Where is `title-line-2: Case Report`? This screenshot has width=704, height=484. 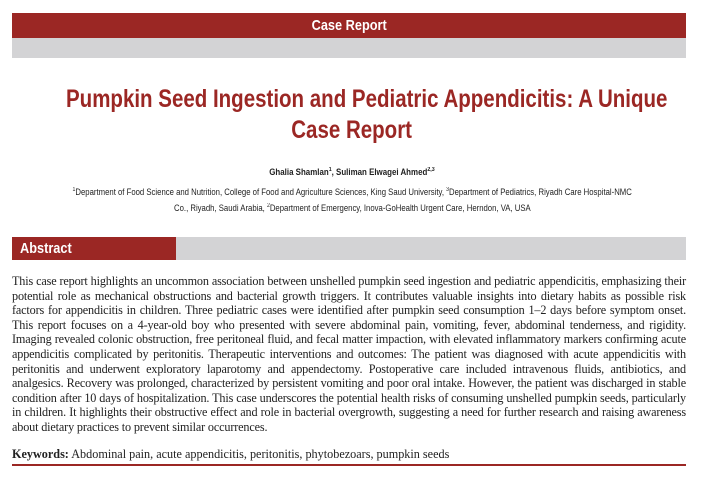
title-line-2: Case Report is located at coordinates (352, 130).